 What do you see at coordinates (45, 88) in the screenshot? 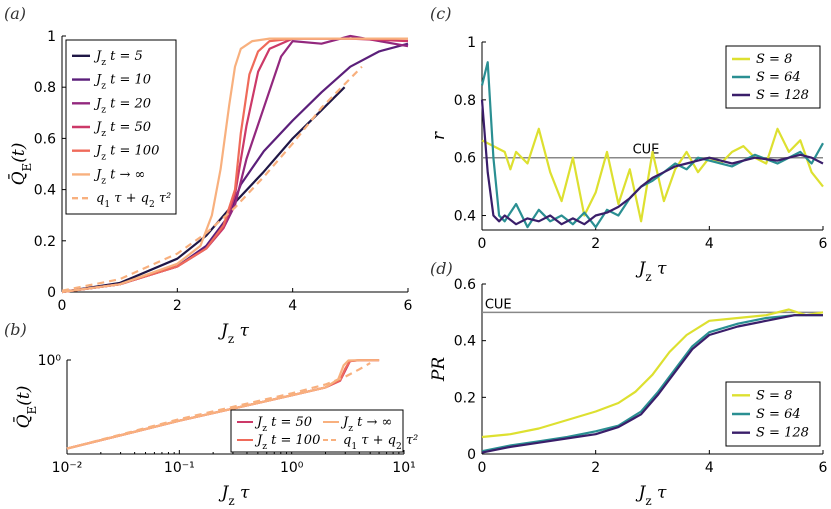
I see `y-tick-label-a: 0.8` at bounding box center [45, 88].